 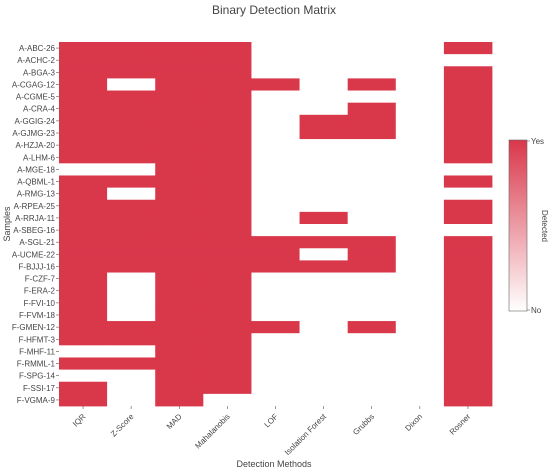 What do you see at coordinates (174, 421) in the screenshot?
I see `x-tick-label: MAD` at bounding box center [174, 421].